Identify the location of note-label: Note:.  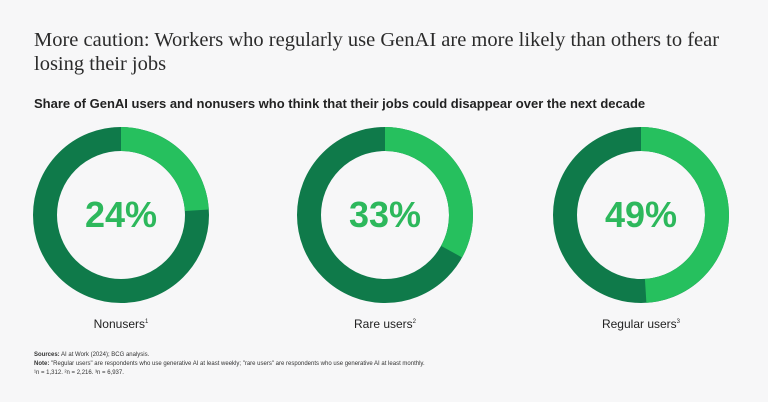
(42, 364).